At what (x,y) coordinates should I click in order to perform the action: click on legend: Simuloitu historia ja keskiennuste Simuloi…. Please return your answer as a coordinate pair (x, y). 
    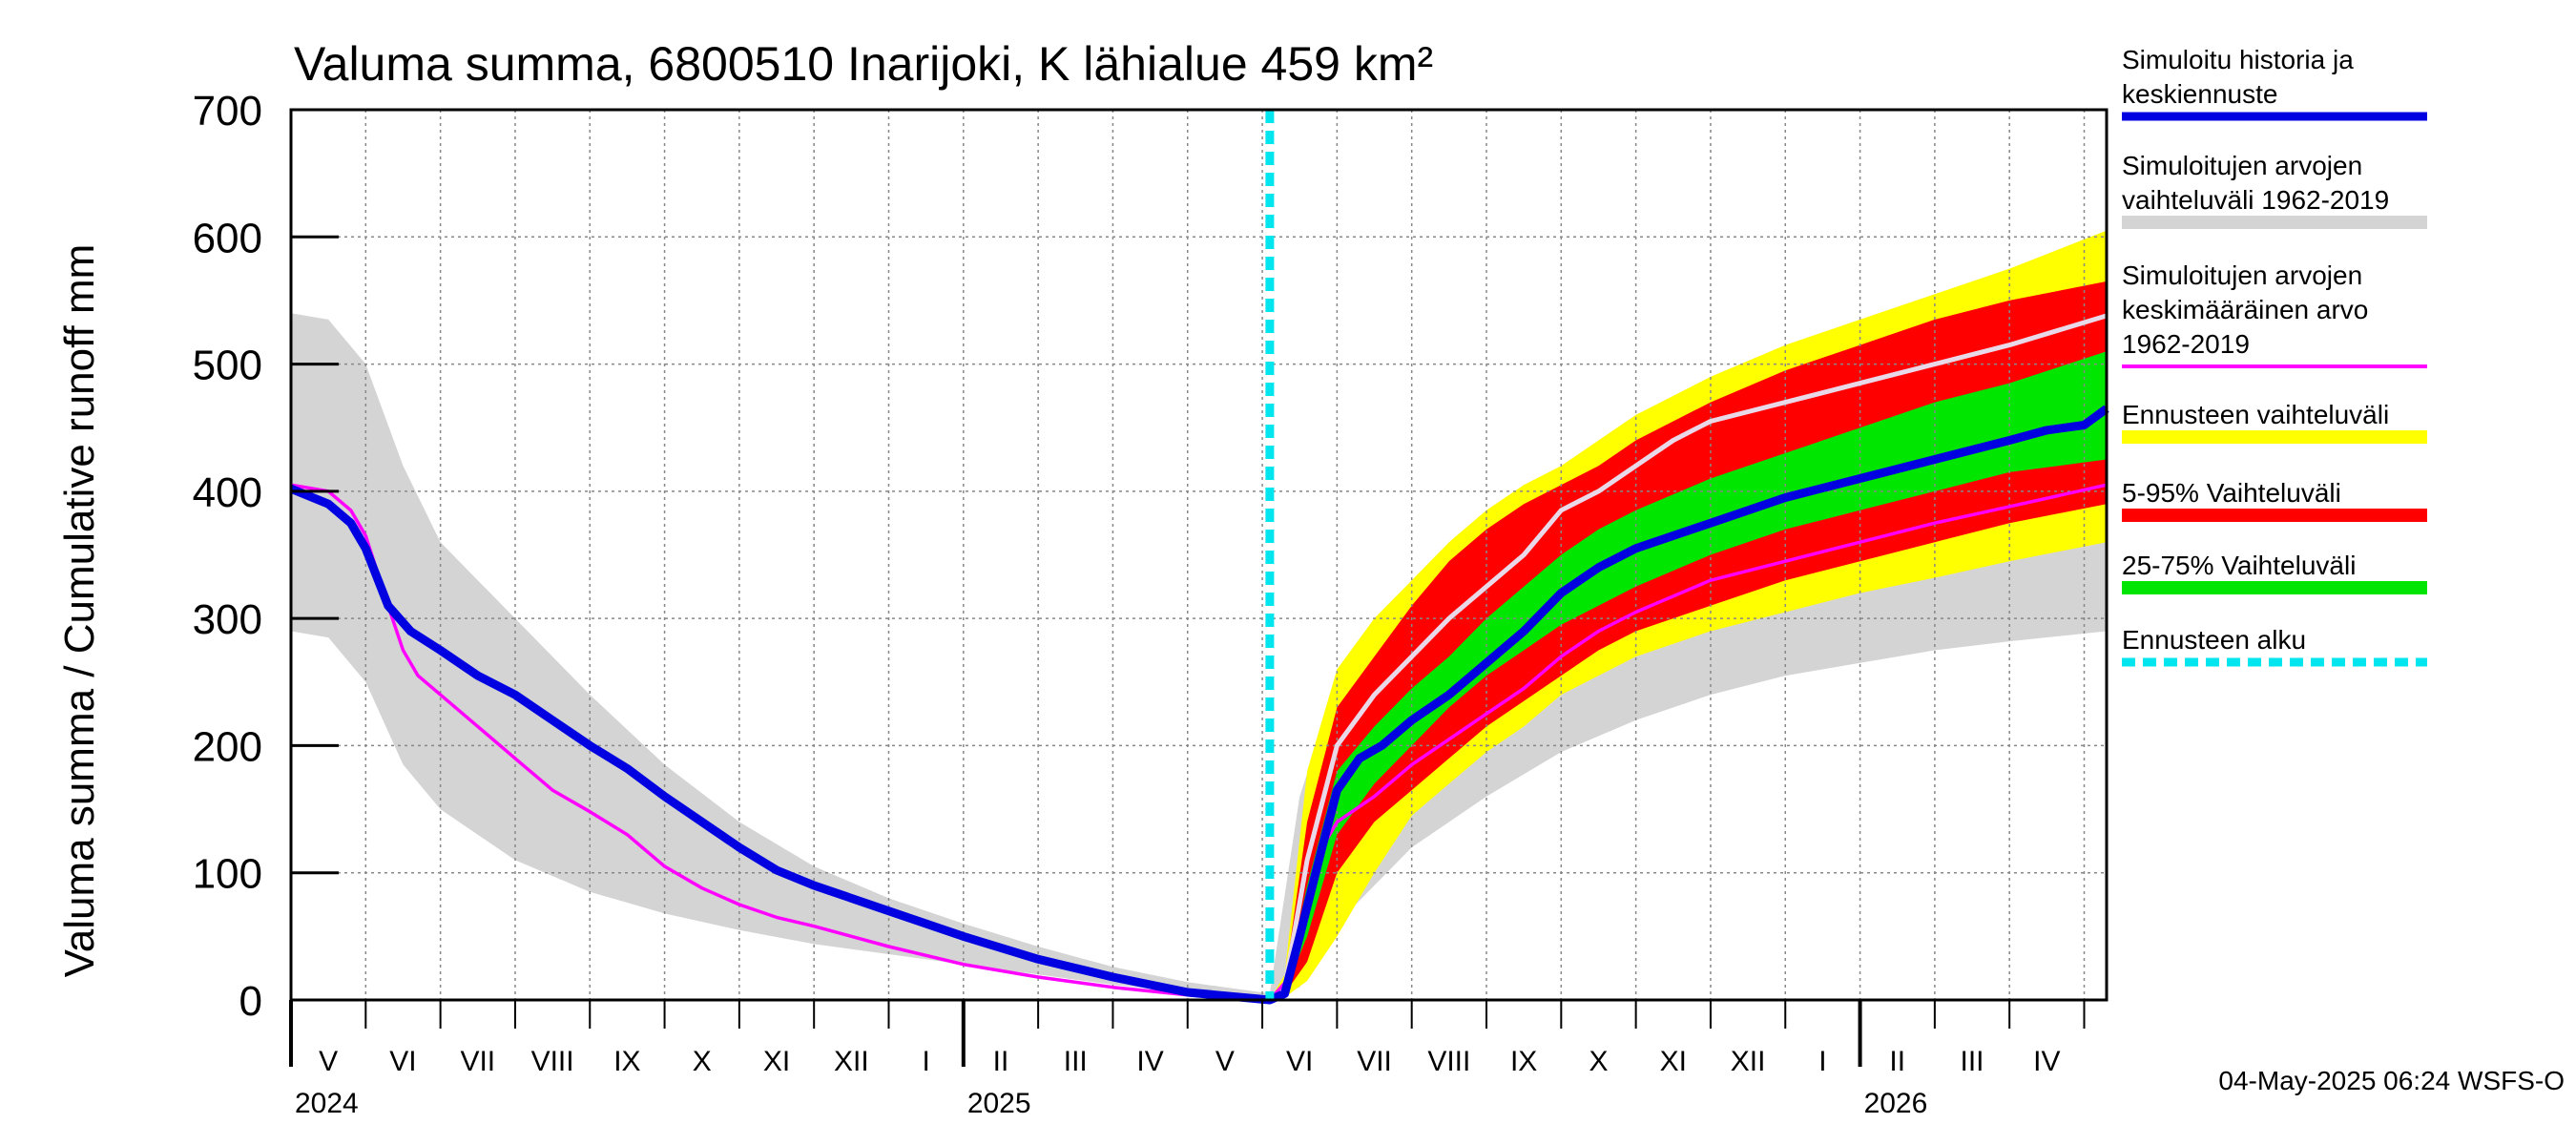
    Looking at the image, I should click on (2274, 356).